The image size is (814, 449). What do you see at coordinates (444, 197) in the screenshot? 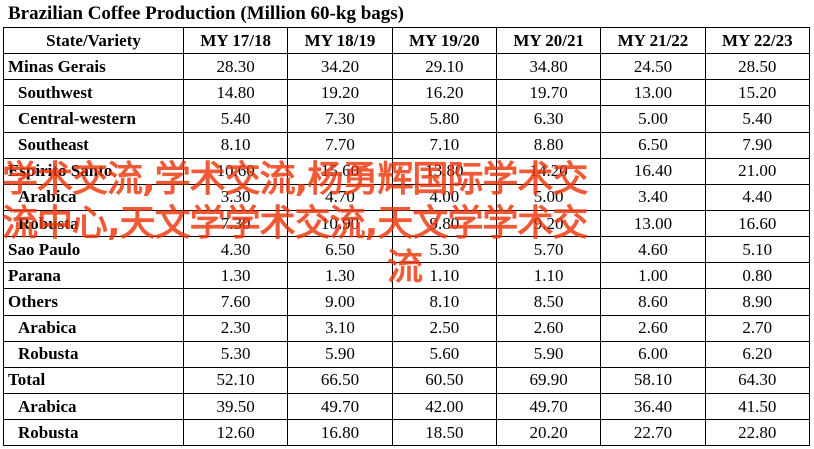
I see `table-cell: 4.00` at bounding box center [444, 197].